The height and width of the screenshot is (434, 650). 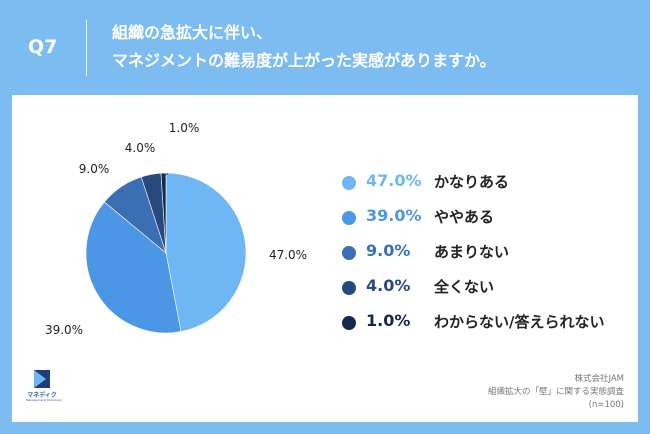 What do you see at coordinates (304, 47) in the screenshot?
I see `question-text: 組織の急拡大に伴い、 マネジメントの難易度が上がった実感がありますか。` at bounding box center [304, 47].